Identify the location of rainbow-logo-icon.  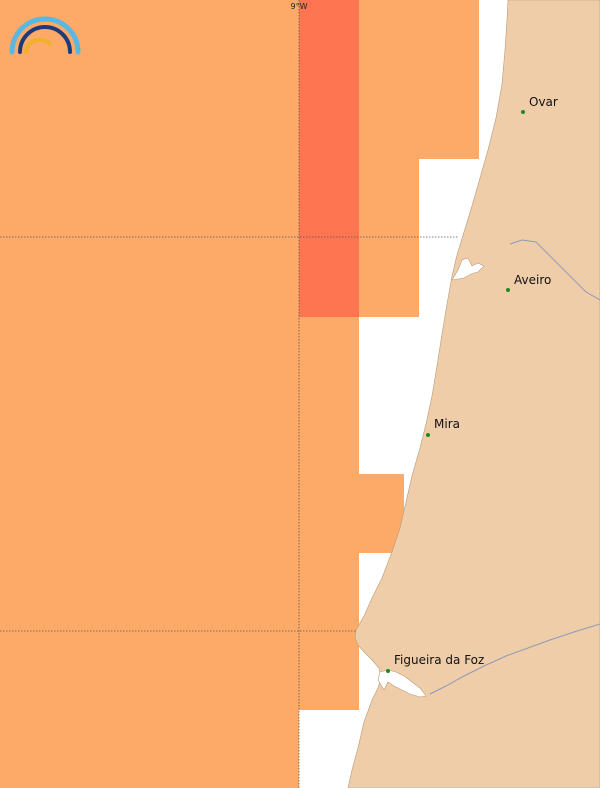
(45, 35).